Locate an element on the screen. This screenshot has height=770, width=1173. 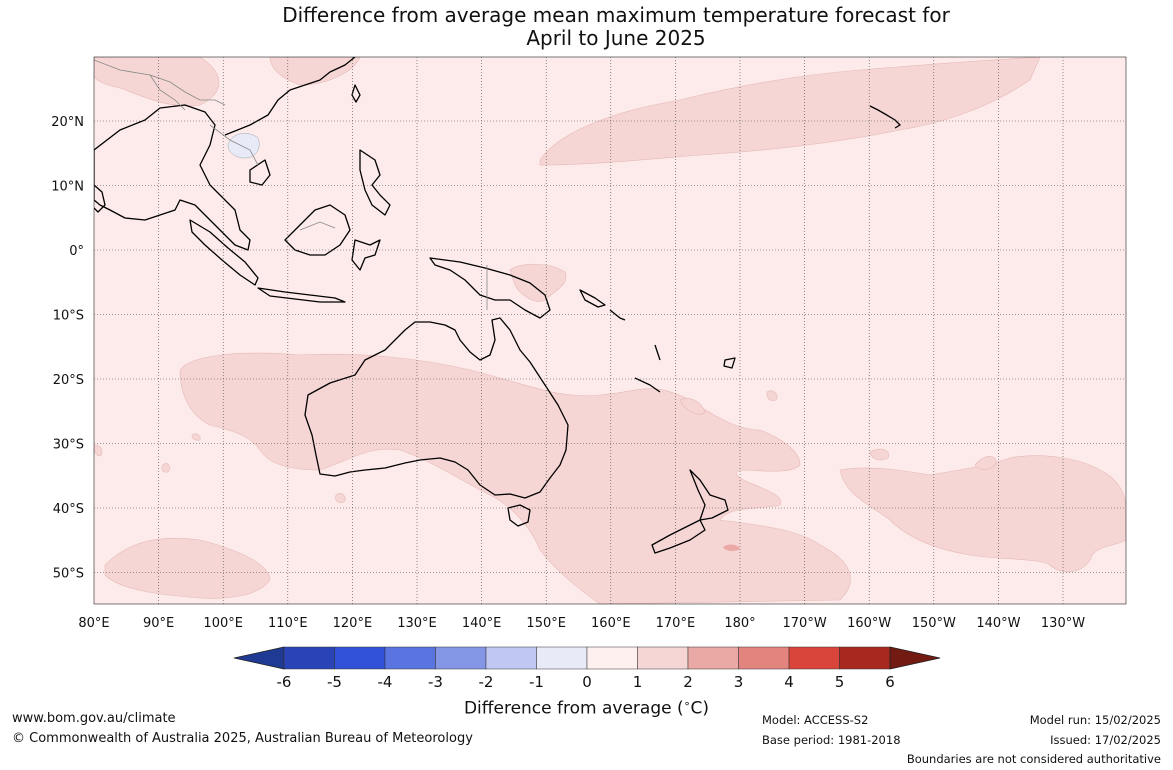
longitude-label: 150°W is located at coordinates (934, 623).